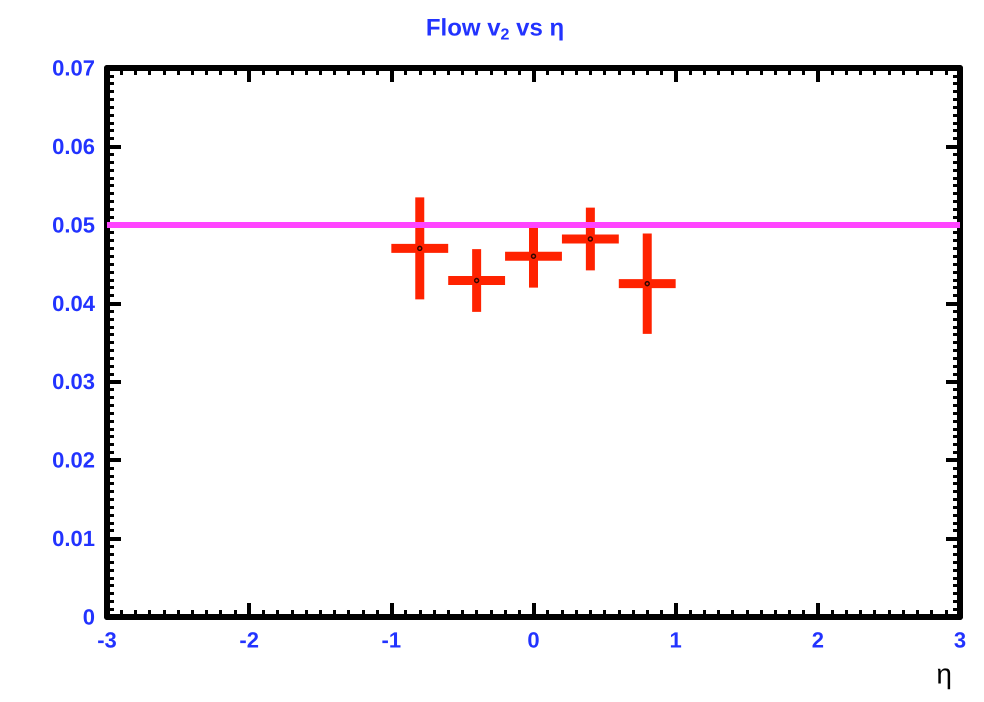 This screenshot has width=984, height=702. Describe the element at coordinates (392, 640) in the screenshot. I see `x-tick-label: -1` at that location.